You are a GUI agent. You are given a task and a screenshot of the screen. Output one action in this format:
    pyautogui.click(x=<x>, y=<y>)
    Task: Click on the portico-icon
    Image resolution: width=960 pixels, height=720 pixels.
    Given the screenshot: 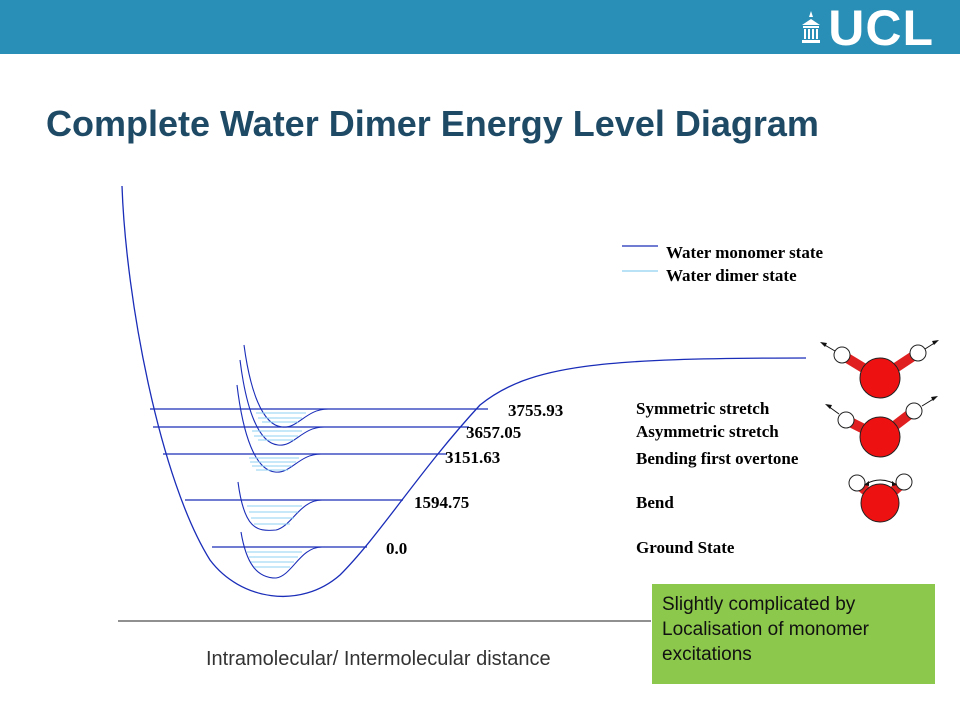 What is the action you would take?
    pyautogui.click(x=811, y=27)
    